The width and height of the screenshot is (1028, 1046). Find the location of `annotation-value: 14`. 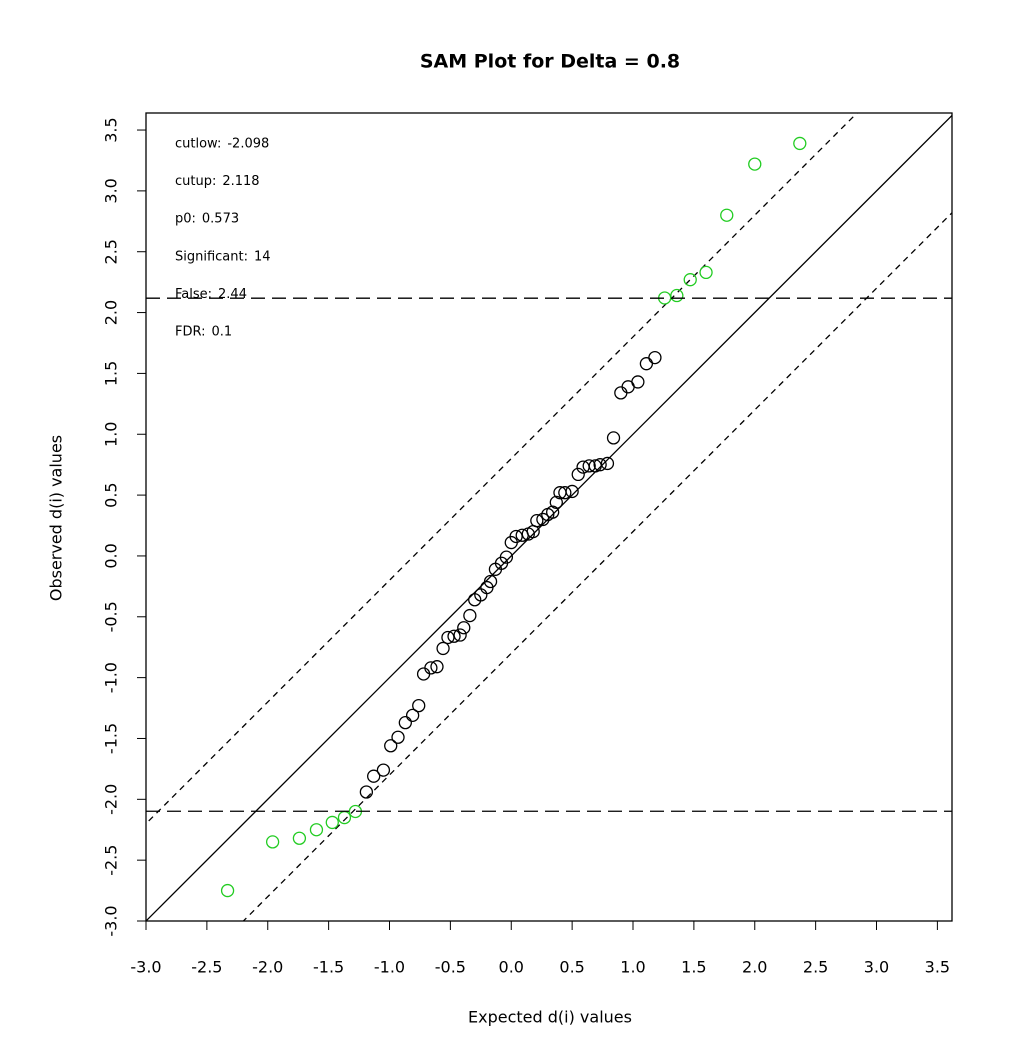

annotation-value: 14 is located at coordinates (262, 256).